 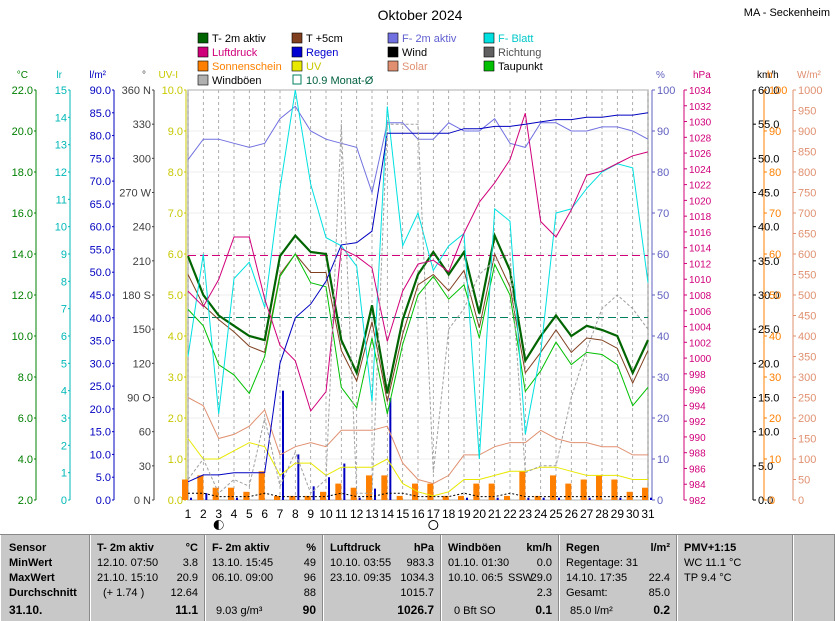 What do you see at coordinates (660, 548) in the screenshot?
I see `rain-unit: l/m²` at bounding box center [660, 548].